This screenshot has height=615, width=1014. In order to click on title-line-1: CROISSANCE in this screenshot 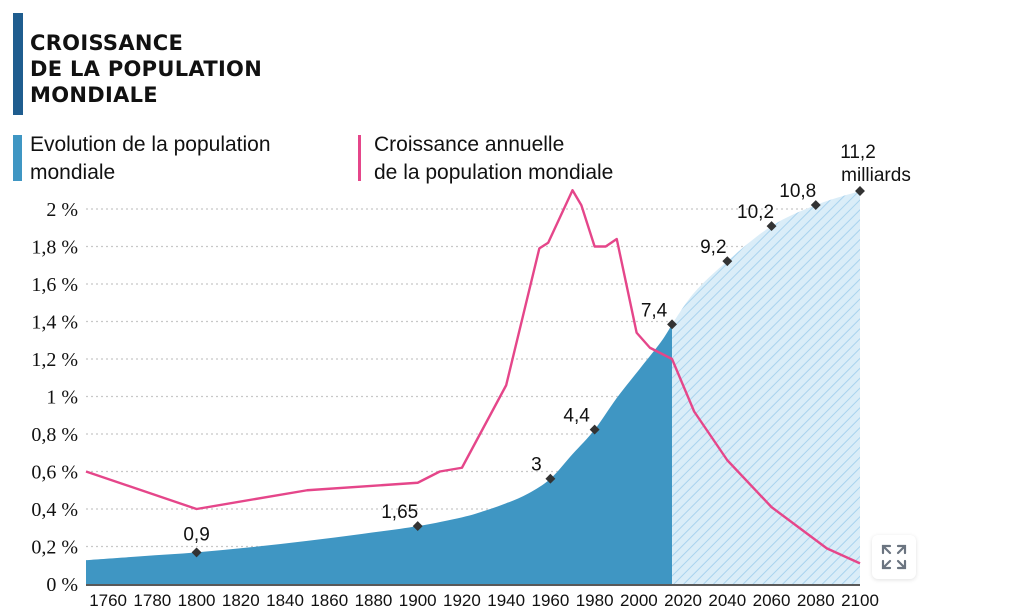, I will do `click(107, 43)`.